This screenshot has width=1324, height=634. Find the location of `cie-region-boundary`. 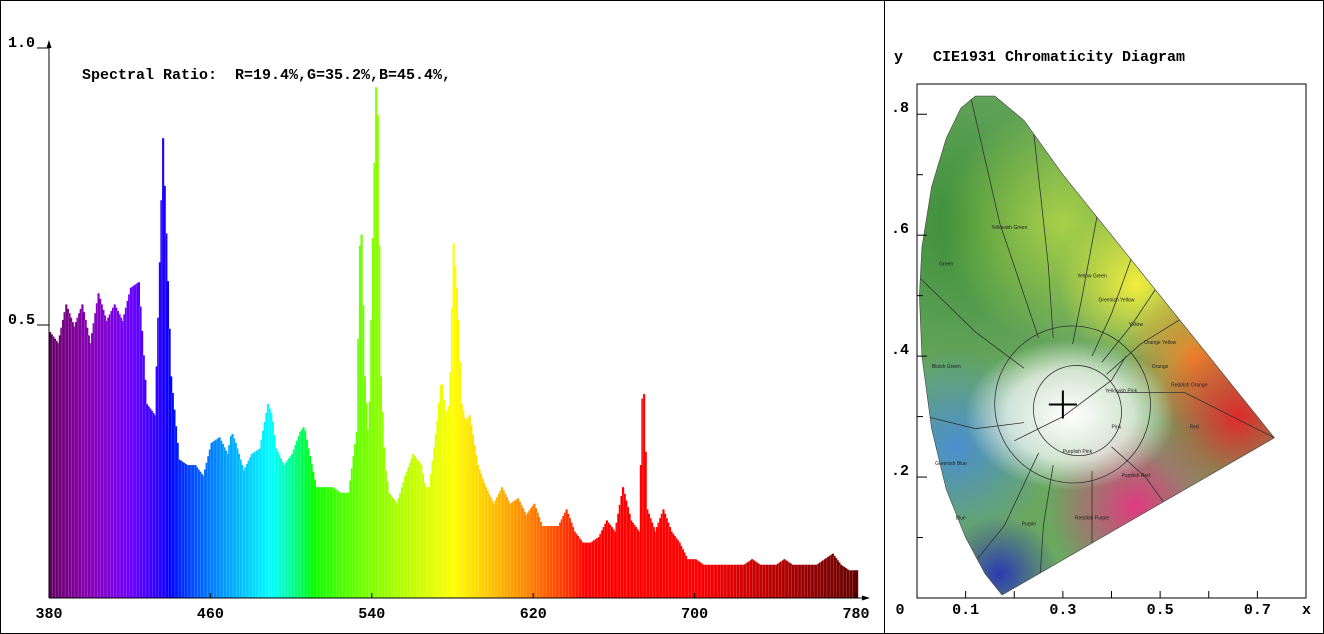

cie-region-boundary is located at coordinates (975, 423).